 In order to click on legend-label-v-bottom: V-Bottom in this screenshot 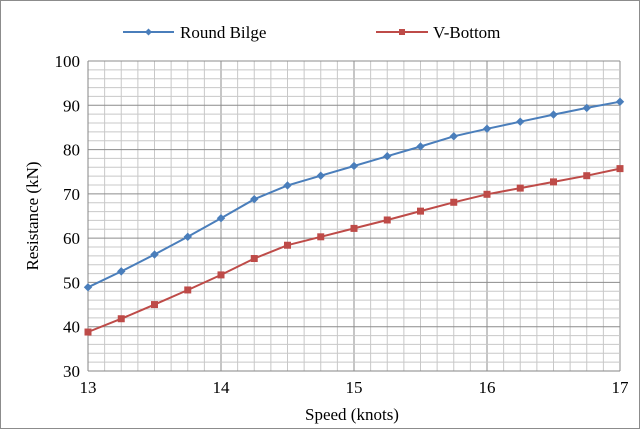, I will do `click(466, 32)`.